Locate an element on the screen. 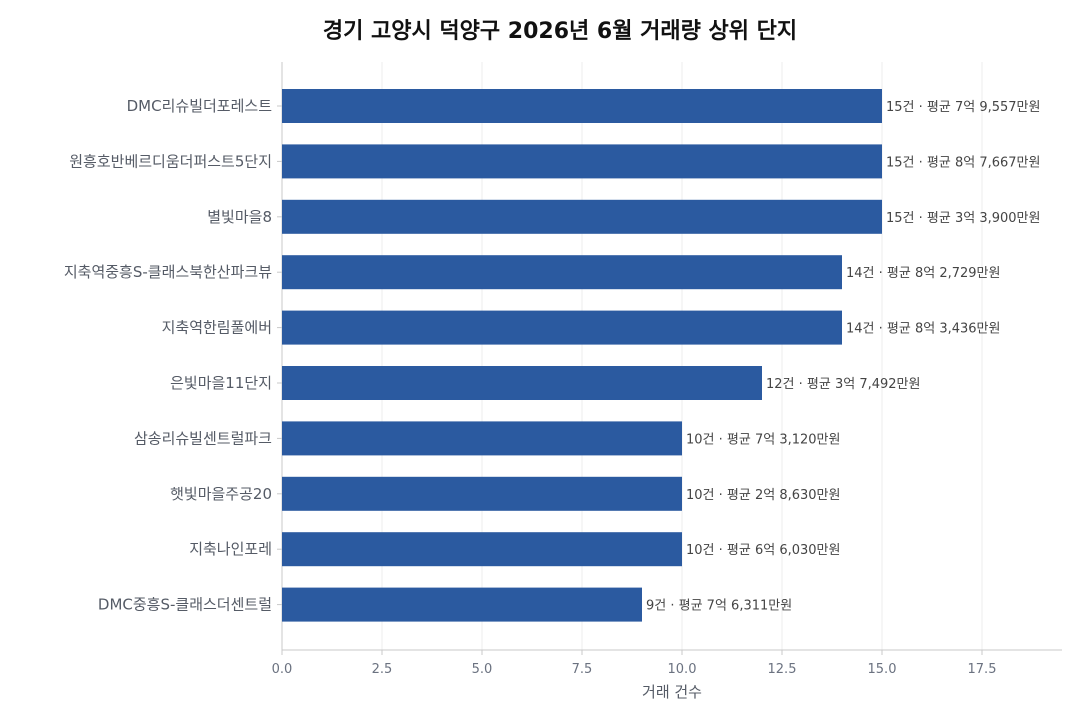  data-label: 10건 · 평균 6억 6,030만원 is located at coordinates (763, 550).